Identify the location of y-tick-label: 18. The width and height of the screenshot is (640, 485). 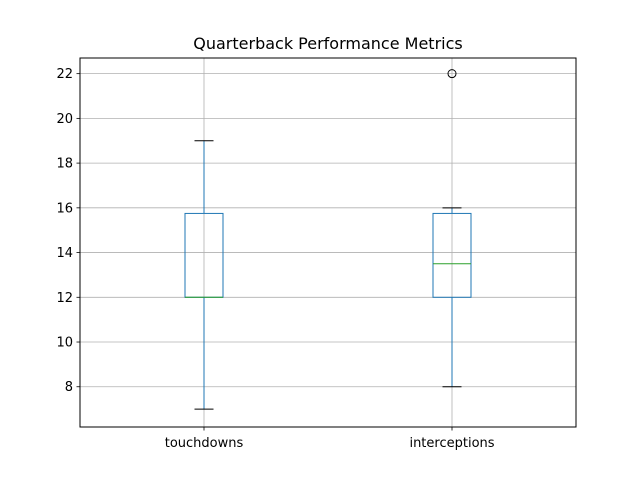
(64, 164).